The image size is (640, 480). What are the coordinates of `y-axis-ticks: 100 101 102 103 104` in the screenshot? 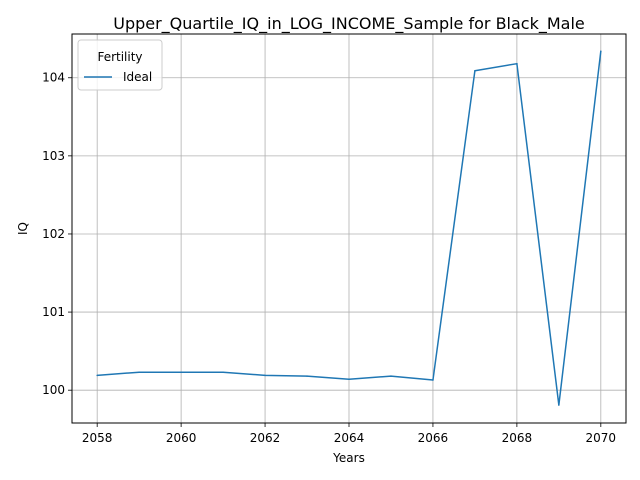 It's located at (57, 234).